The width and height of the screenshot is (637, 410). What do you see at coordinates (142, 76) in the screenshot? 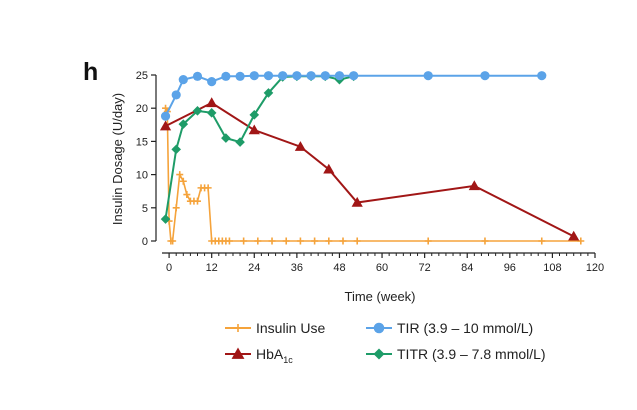
I see `y-tick-label: 25` at bounding box center [142, 76].